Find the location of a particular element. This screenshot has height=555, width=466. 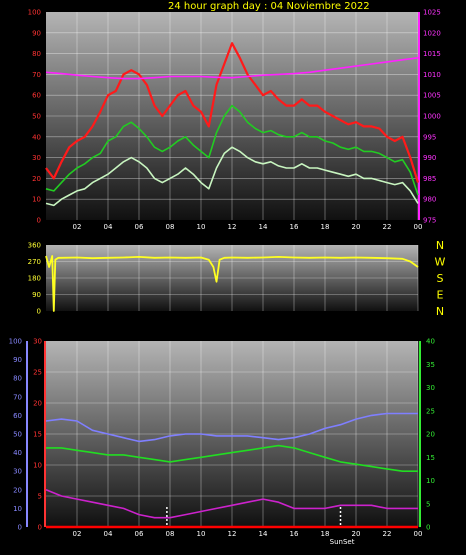

series-line-dewpoint is located at coordinates (231, 504).